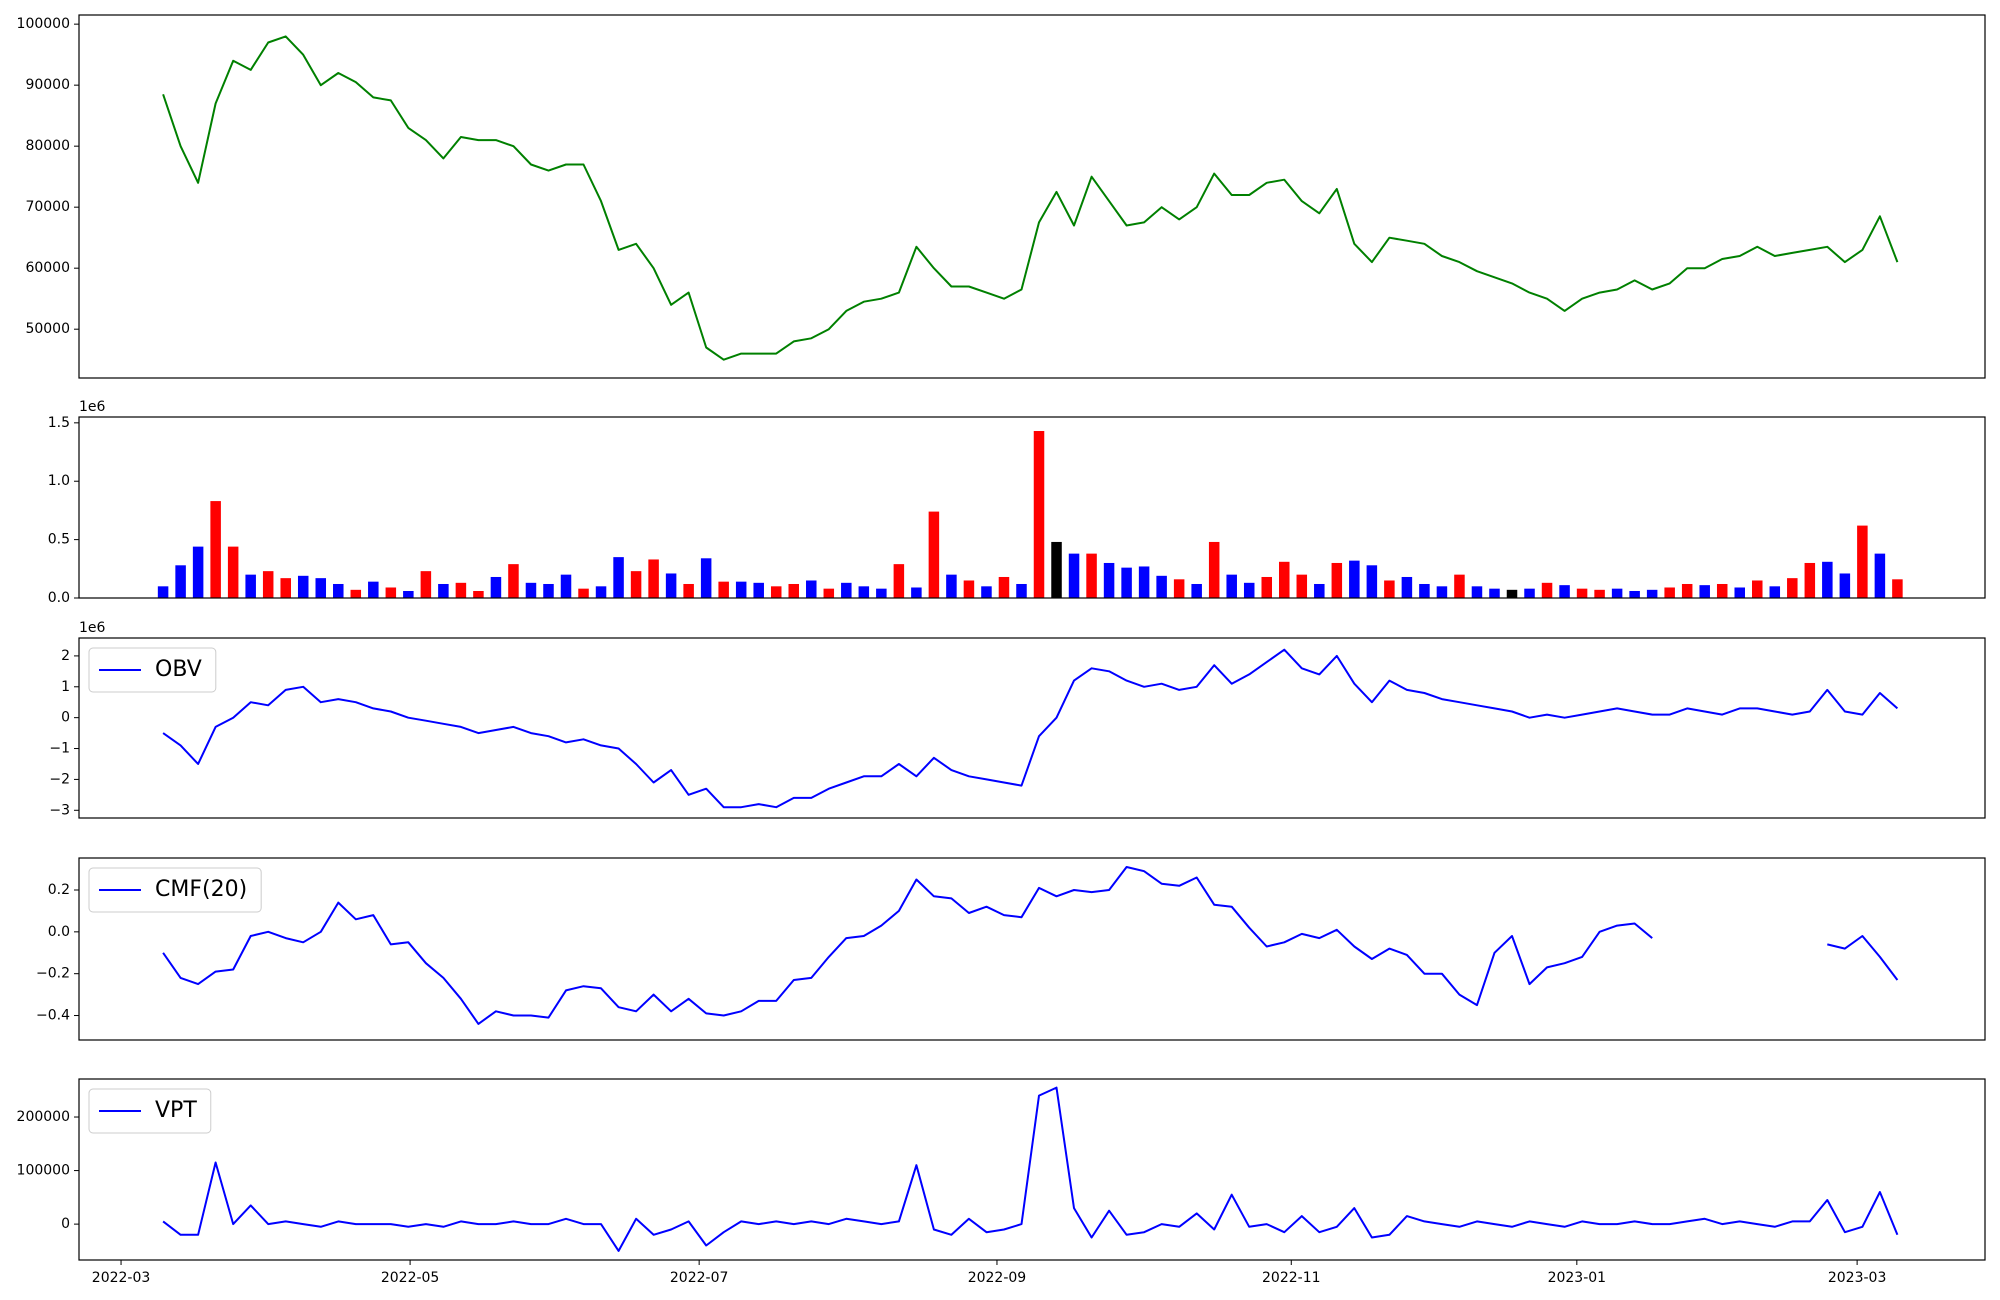 The width and height of the screenshot is (2000, 1300). I want to click on x-tick-label: 2023-03, so click(1857, 1278).